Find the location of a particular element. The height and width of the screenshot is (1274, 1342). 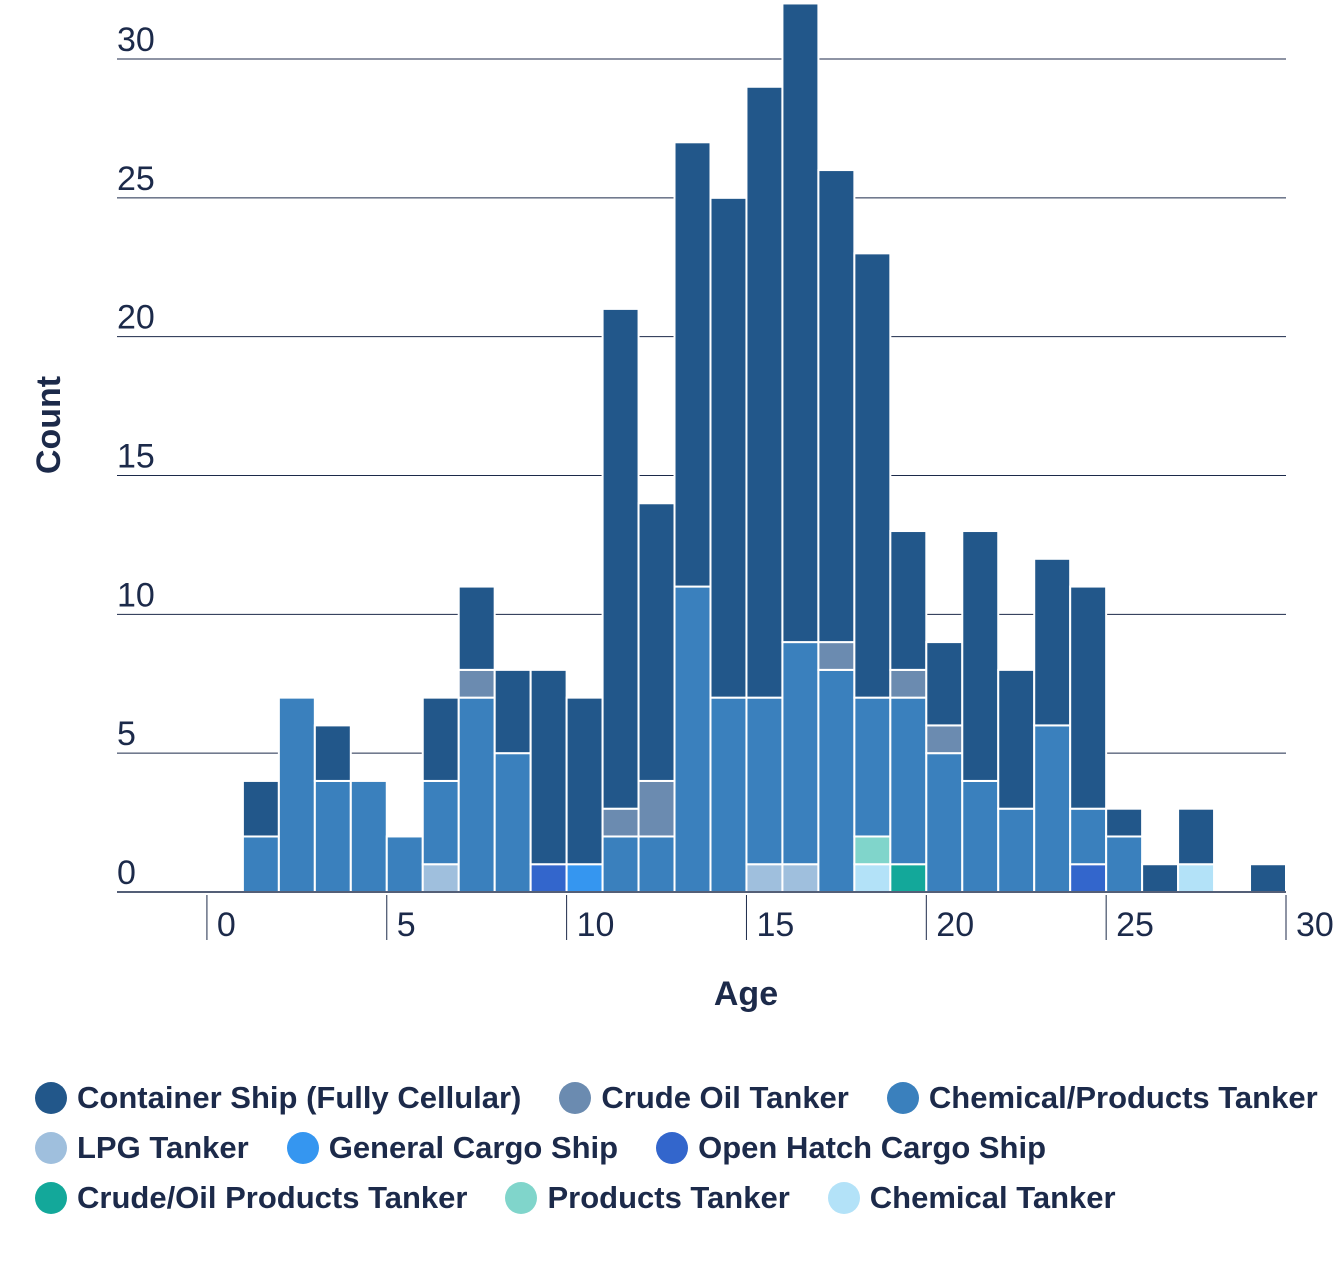

y-axis-title: Count is located at coordinates (49, 425).